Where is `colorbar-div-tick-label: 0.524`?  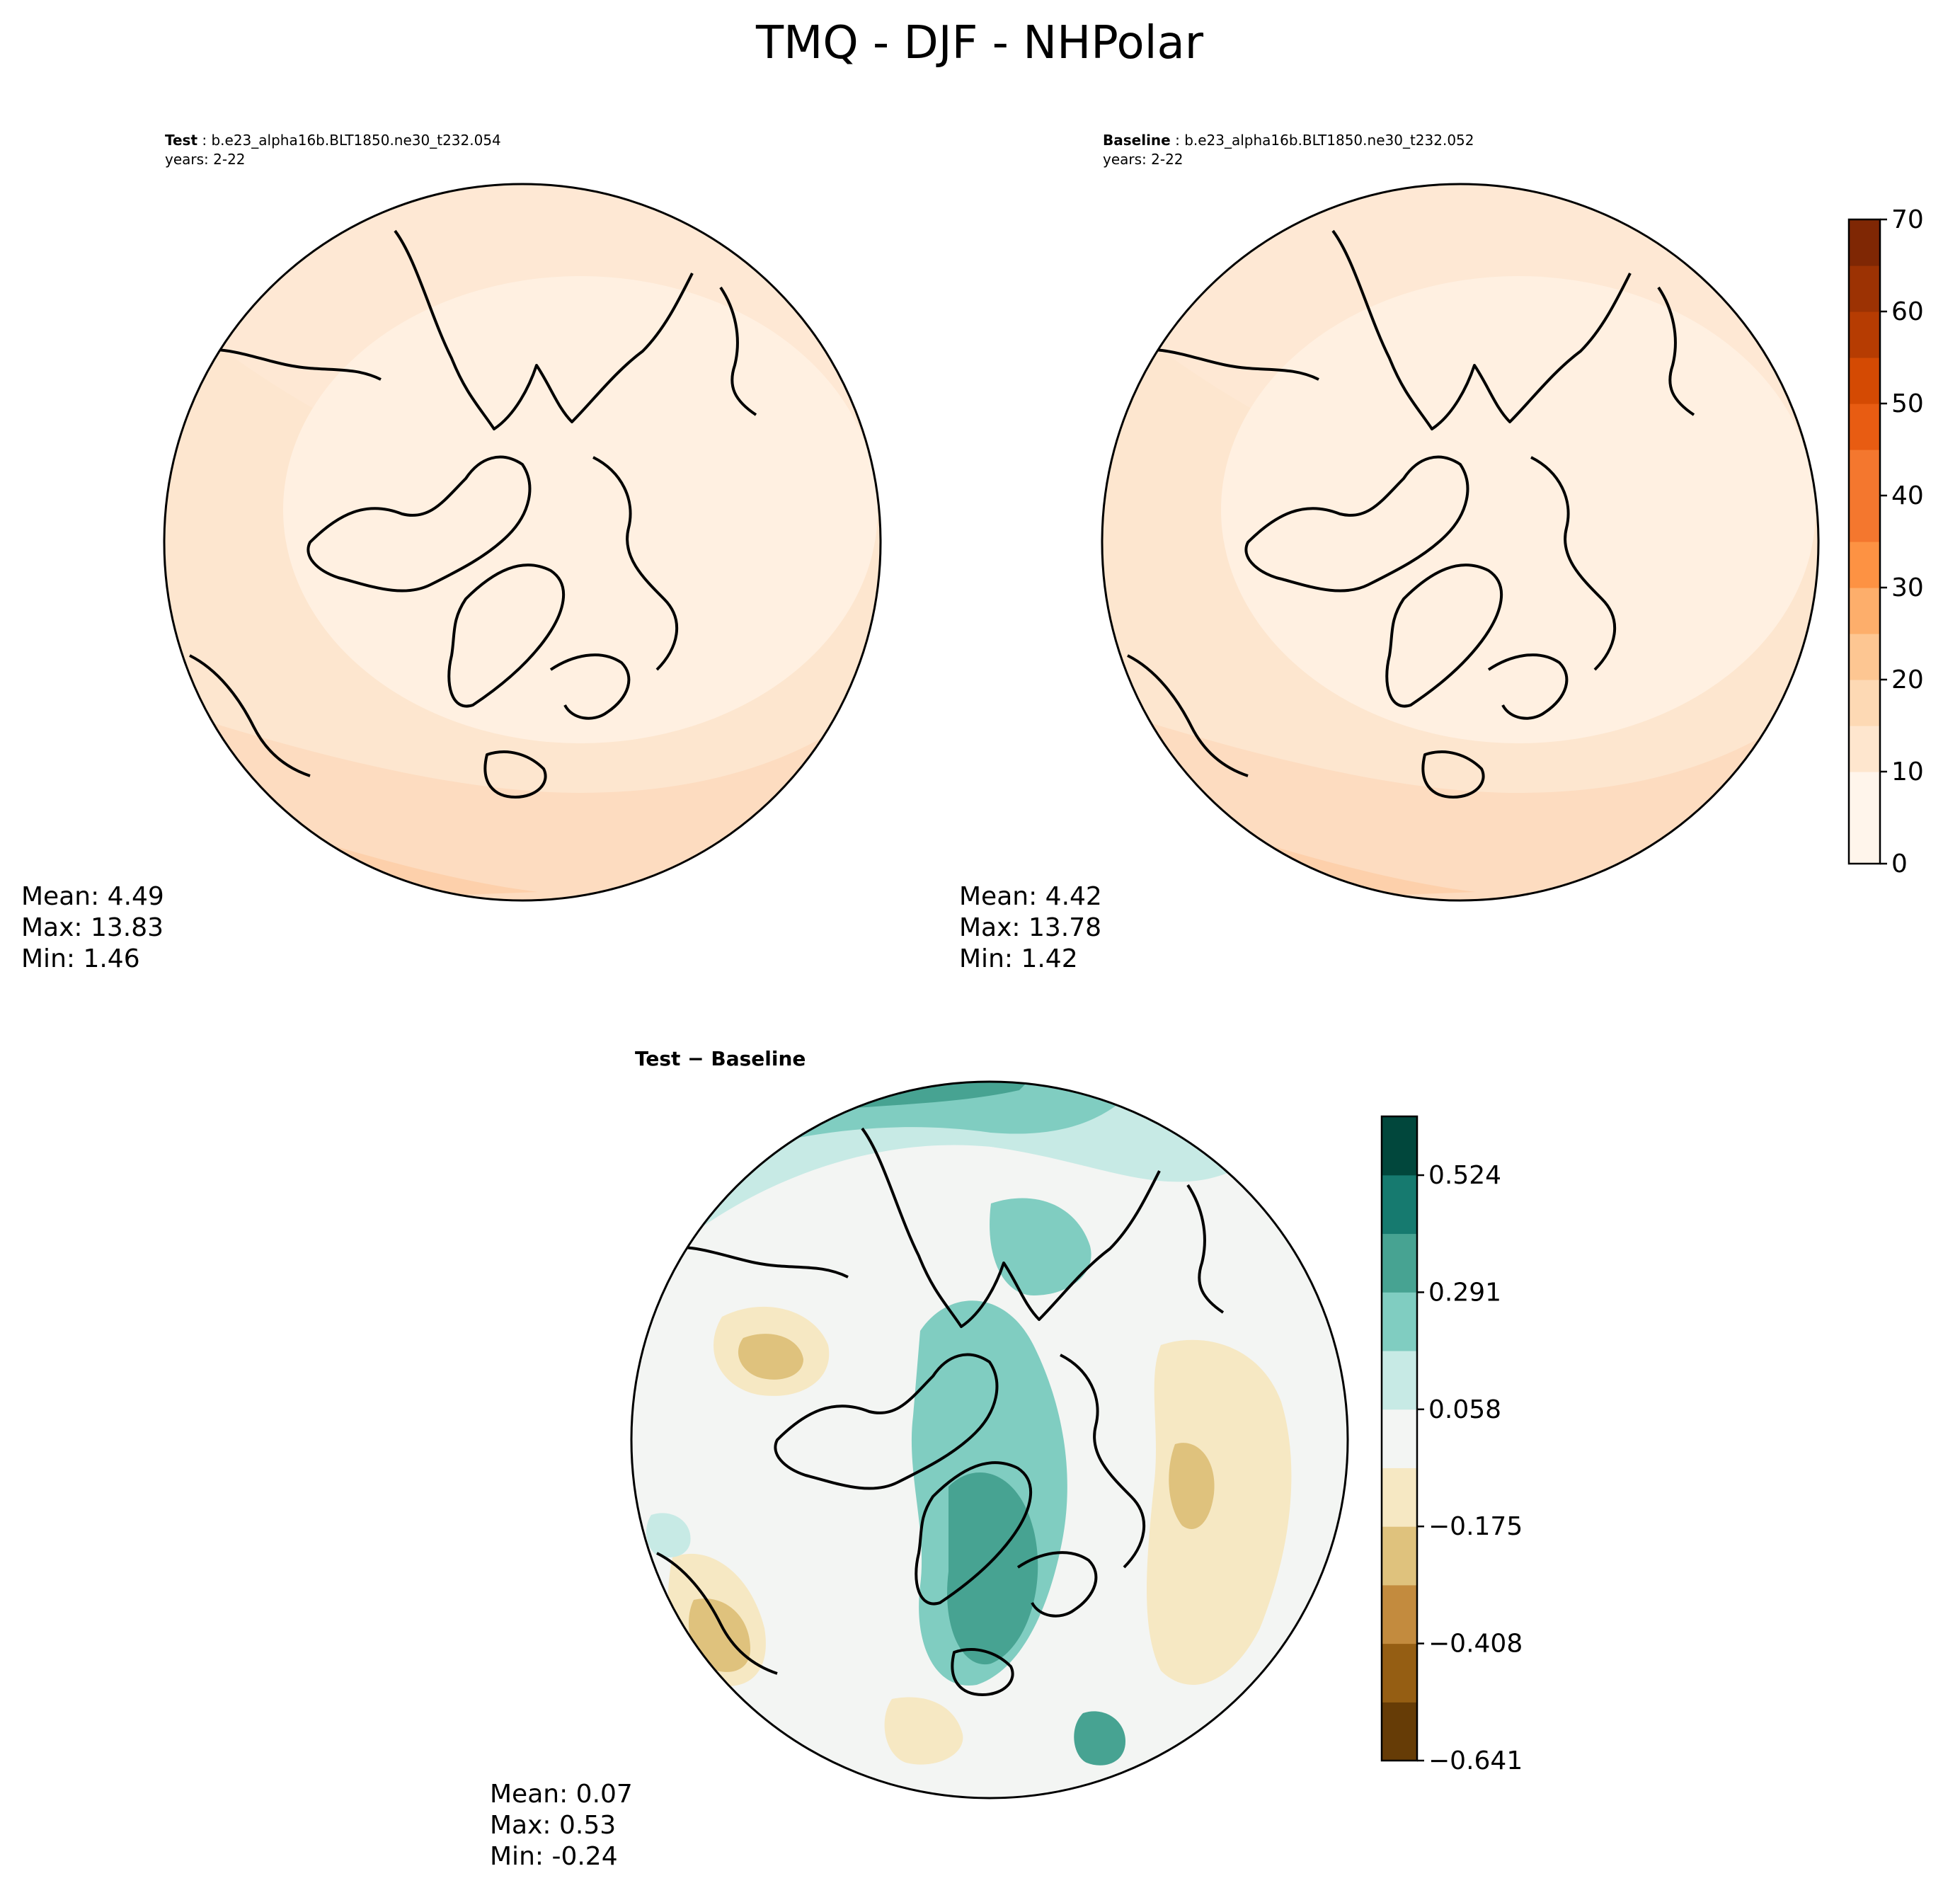
colorbar-div-tick-label: 0.524 is located at coordinates (1464, 1176).